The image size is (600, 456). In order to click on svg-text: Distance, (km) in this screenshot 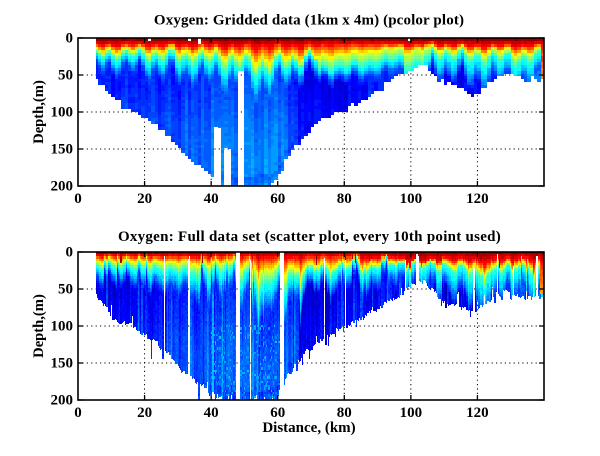, I will do `click(308, 428)`.